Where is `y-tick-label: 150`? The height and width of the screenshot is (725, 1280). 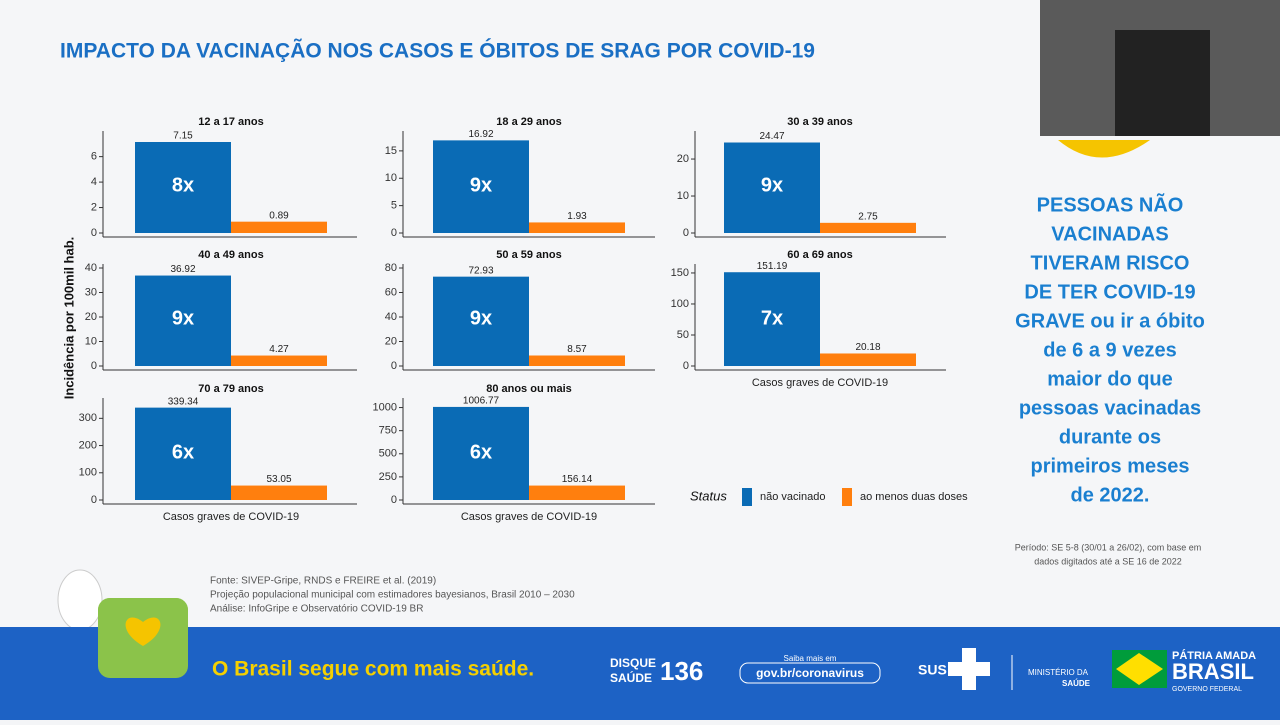 y-tick-label: 150 is located at coordinates (680, 273).